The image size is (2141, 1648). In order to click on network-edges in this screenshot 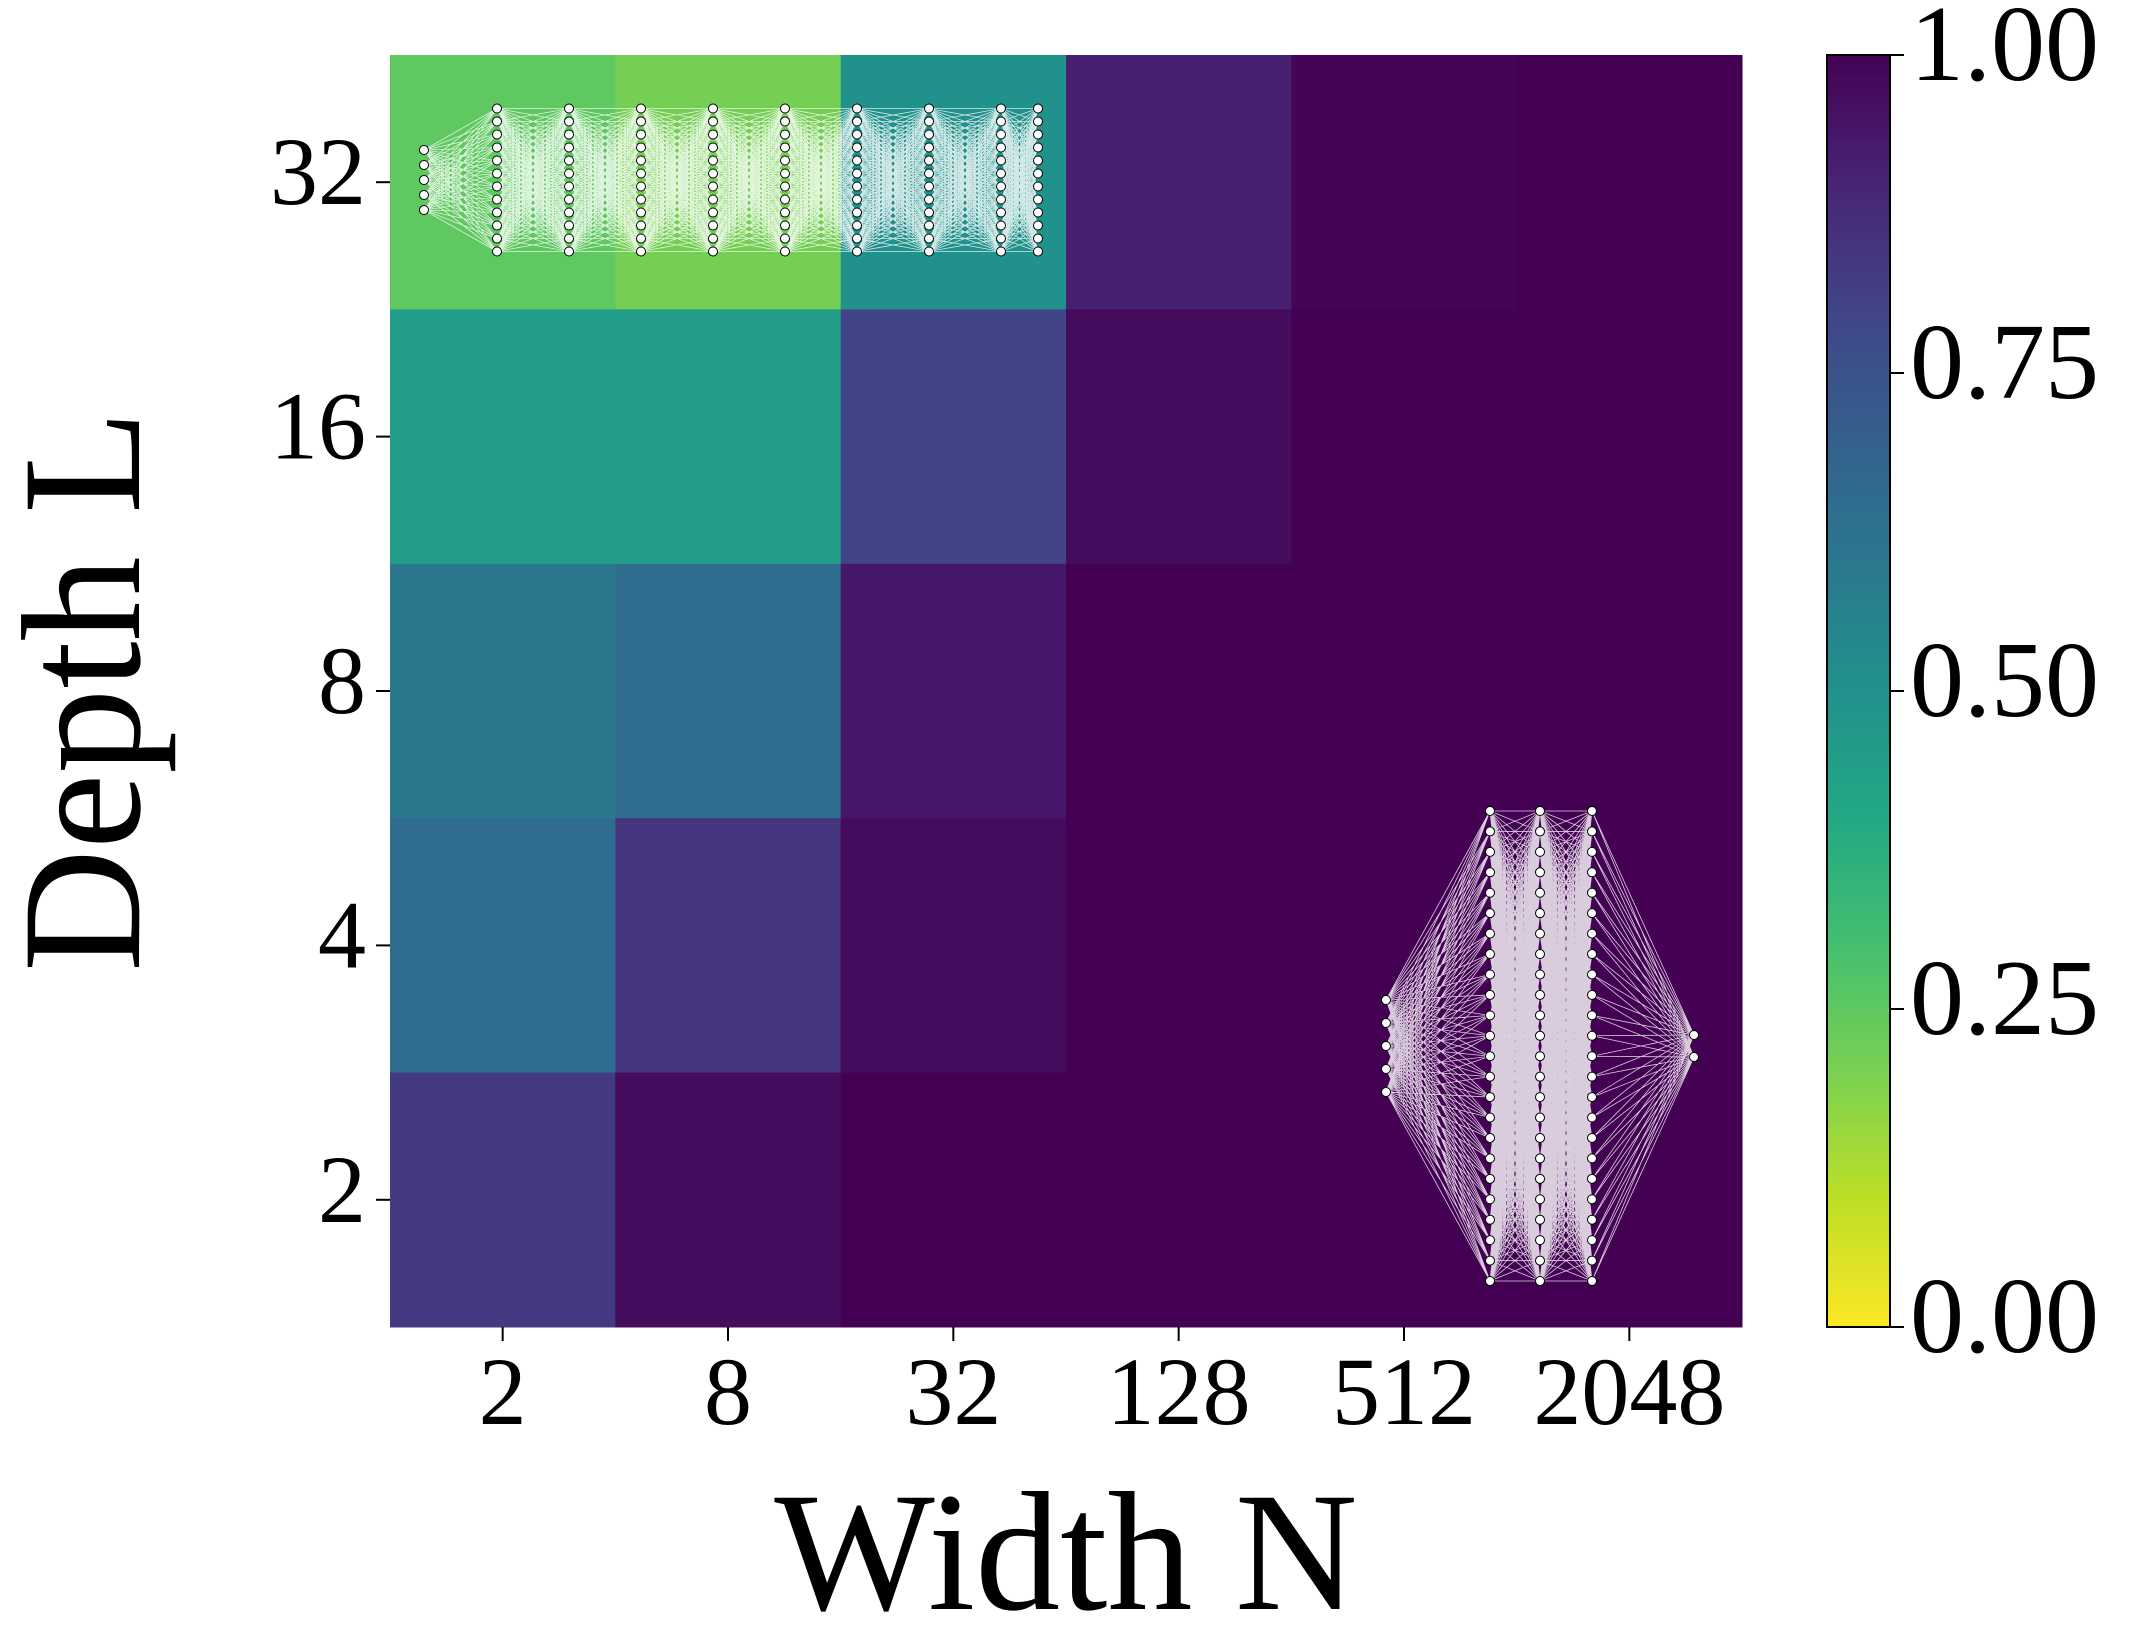, I will do `click(1540, 1046)`.